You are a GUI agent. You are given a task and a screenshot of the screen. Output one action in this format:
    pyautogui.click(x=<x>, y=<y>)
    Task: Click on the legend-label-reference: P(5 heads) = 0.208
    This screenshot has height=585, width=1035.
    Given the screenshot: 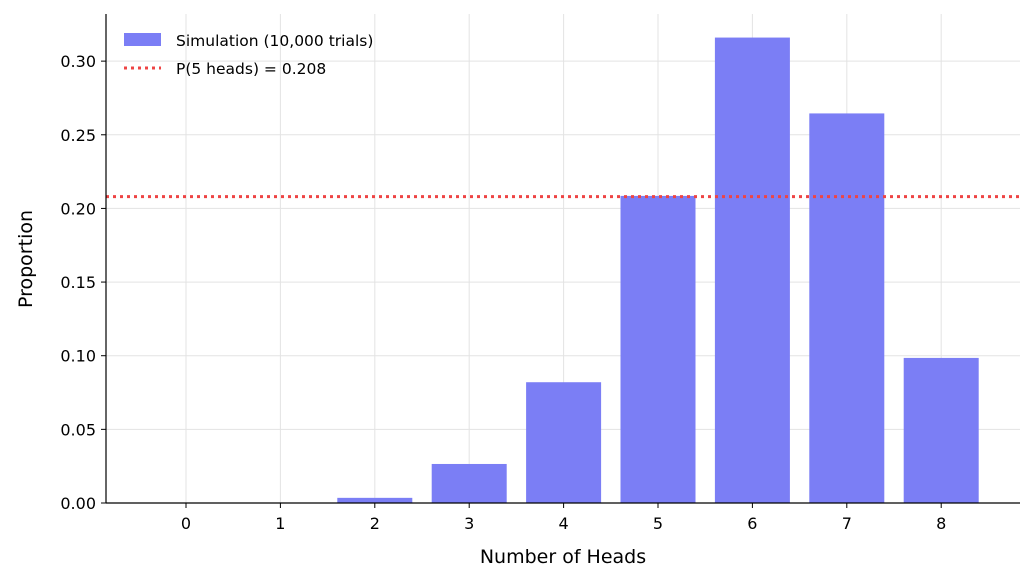 What is the action you would take?
    pyautogui.click(x=251, y=69)
    